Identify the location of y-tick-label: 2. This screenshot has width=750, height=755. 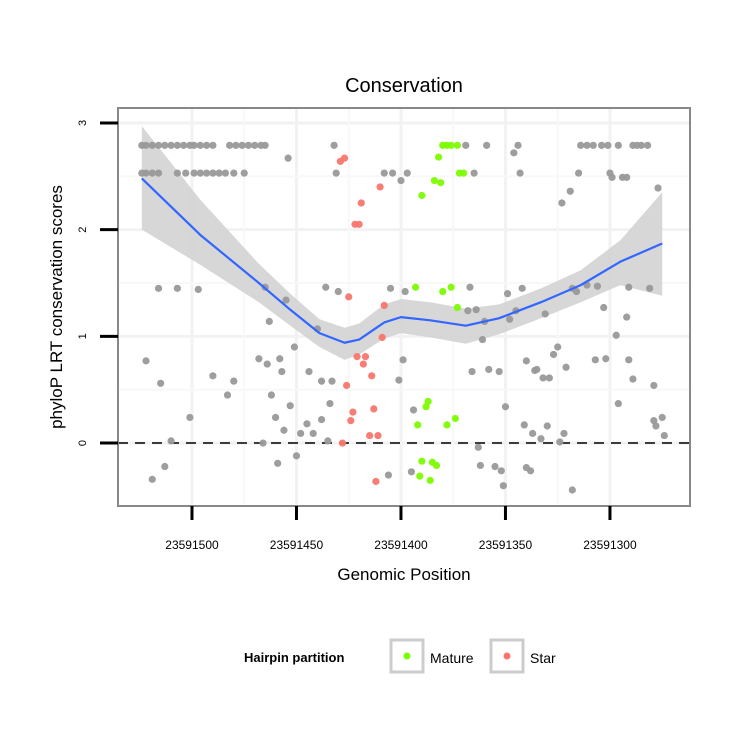
(83, 230).